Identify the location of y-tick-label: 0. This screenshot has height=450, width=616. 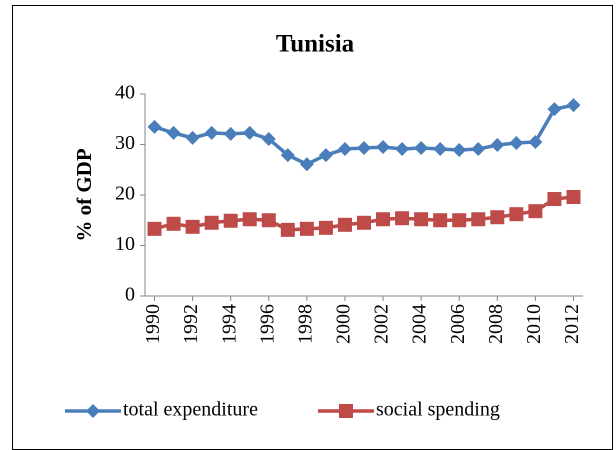
(130, 295).